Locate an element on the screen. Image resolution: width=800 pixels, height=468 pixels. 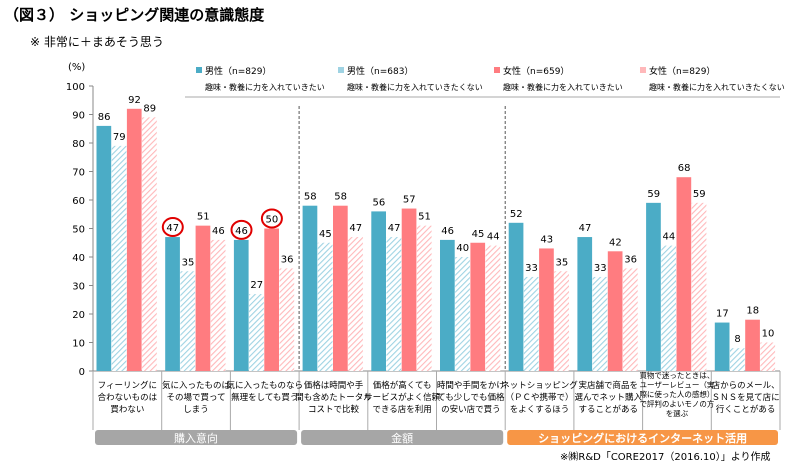
category-label: フィーリングに合わないものは買わない is located at coordinates (128, 397).